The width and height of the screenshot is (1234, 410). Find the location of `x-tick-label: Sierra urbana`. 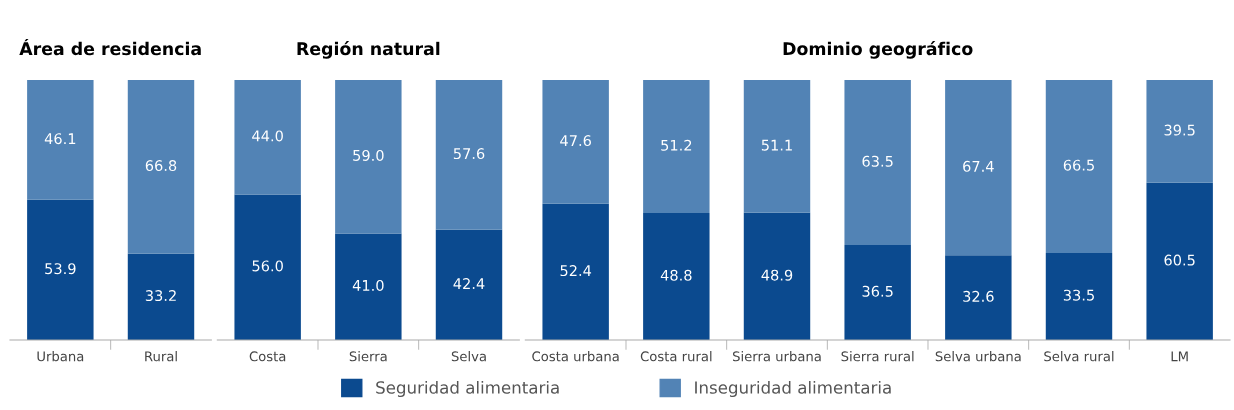

x-tick-label: Sierra urbana is located at coordinates (776, 356).